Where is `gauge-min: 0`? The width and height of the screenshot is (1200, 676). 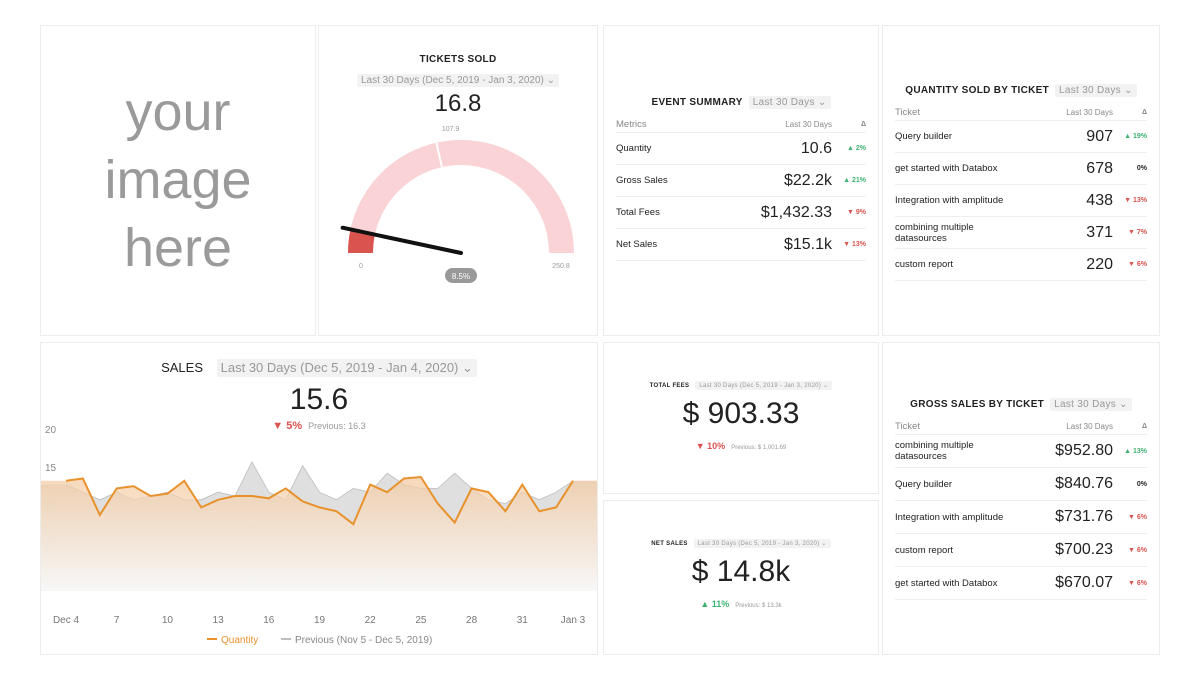 gauge-min: 0 is located at coordinates (361, 266).